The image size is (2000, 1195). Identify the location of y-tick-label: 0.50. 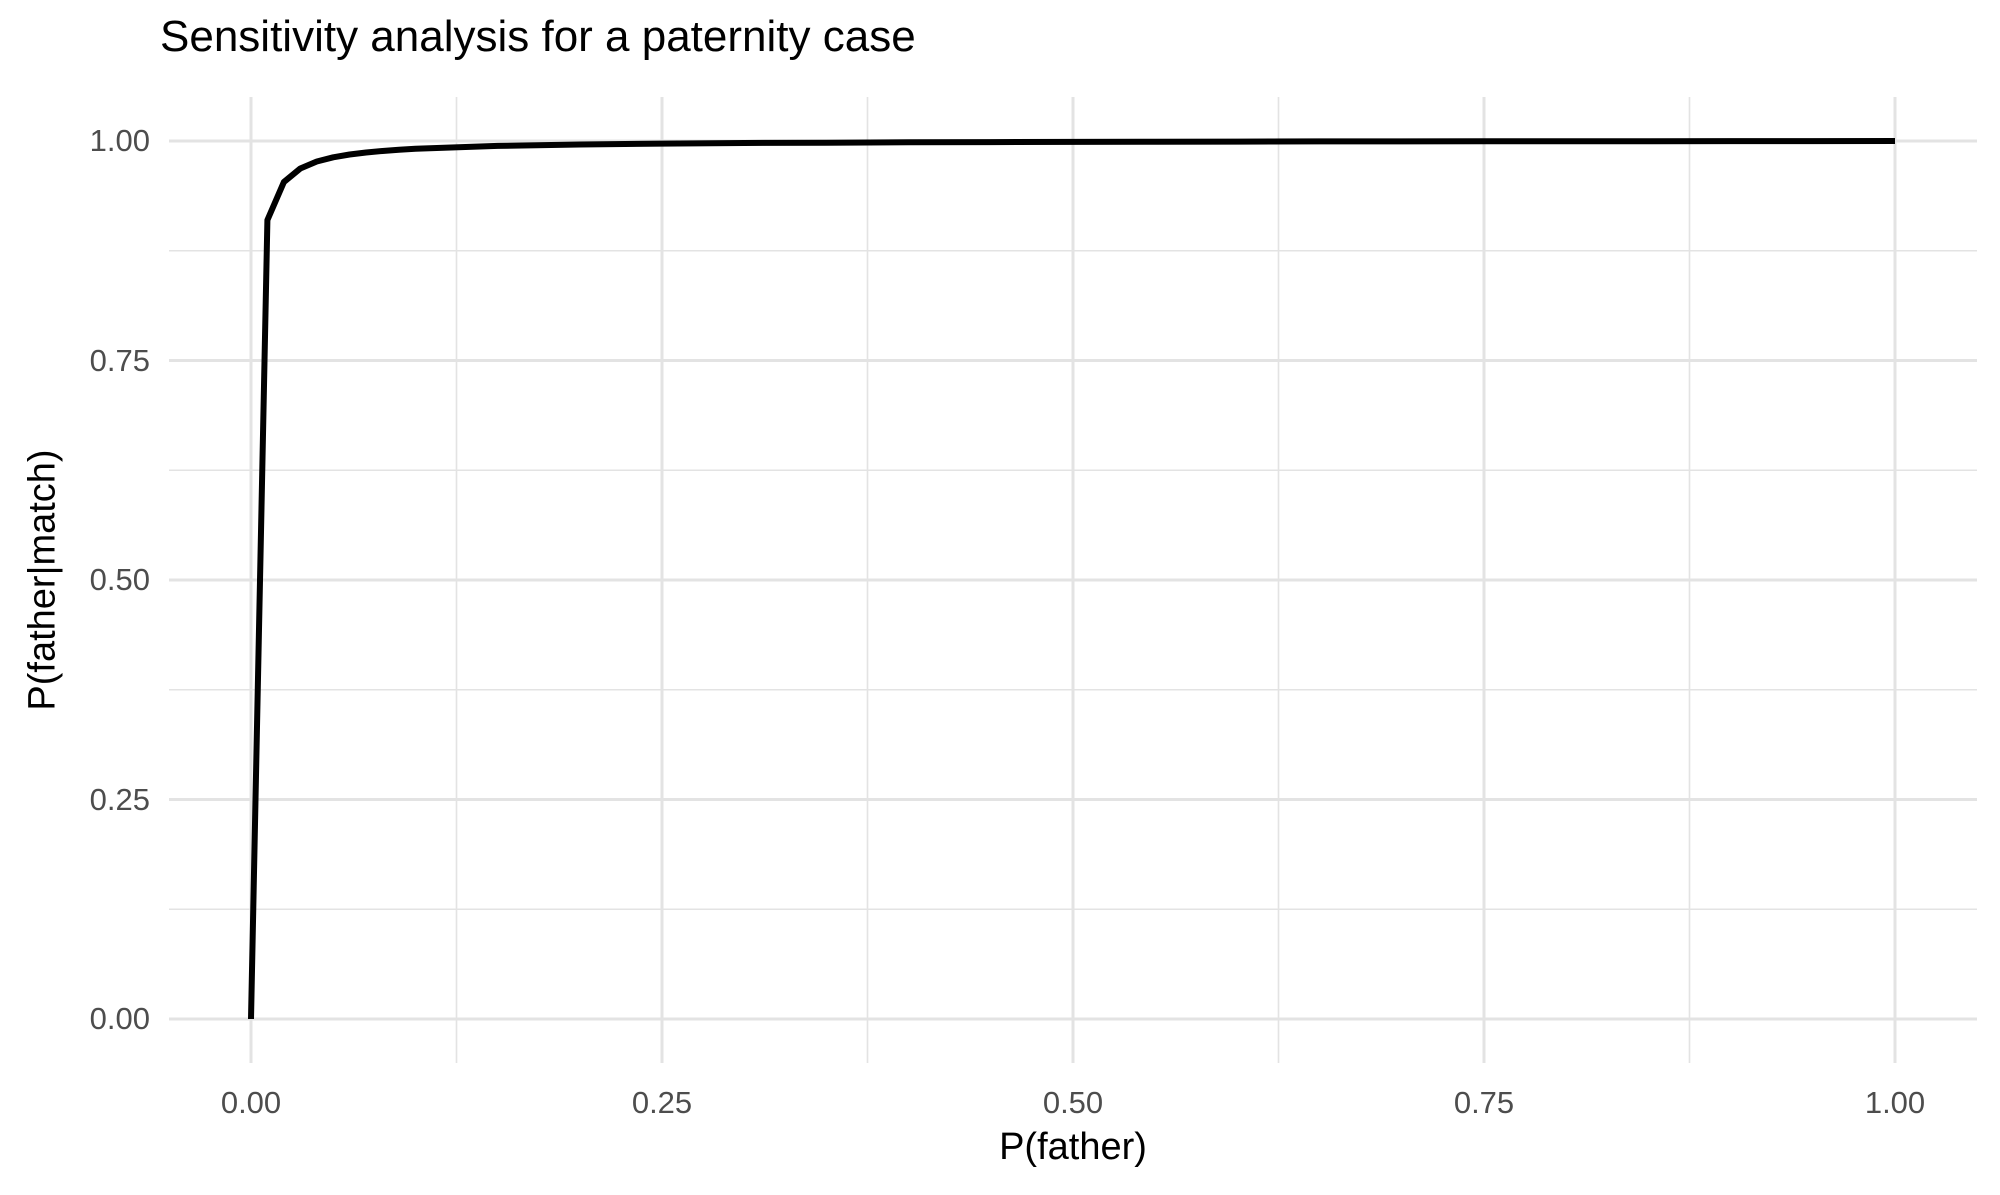
(119, 579).